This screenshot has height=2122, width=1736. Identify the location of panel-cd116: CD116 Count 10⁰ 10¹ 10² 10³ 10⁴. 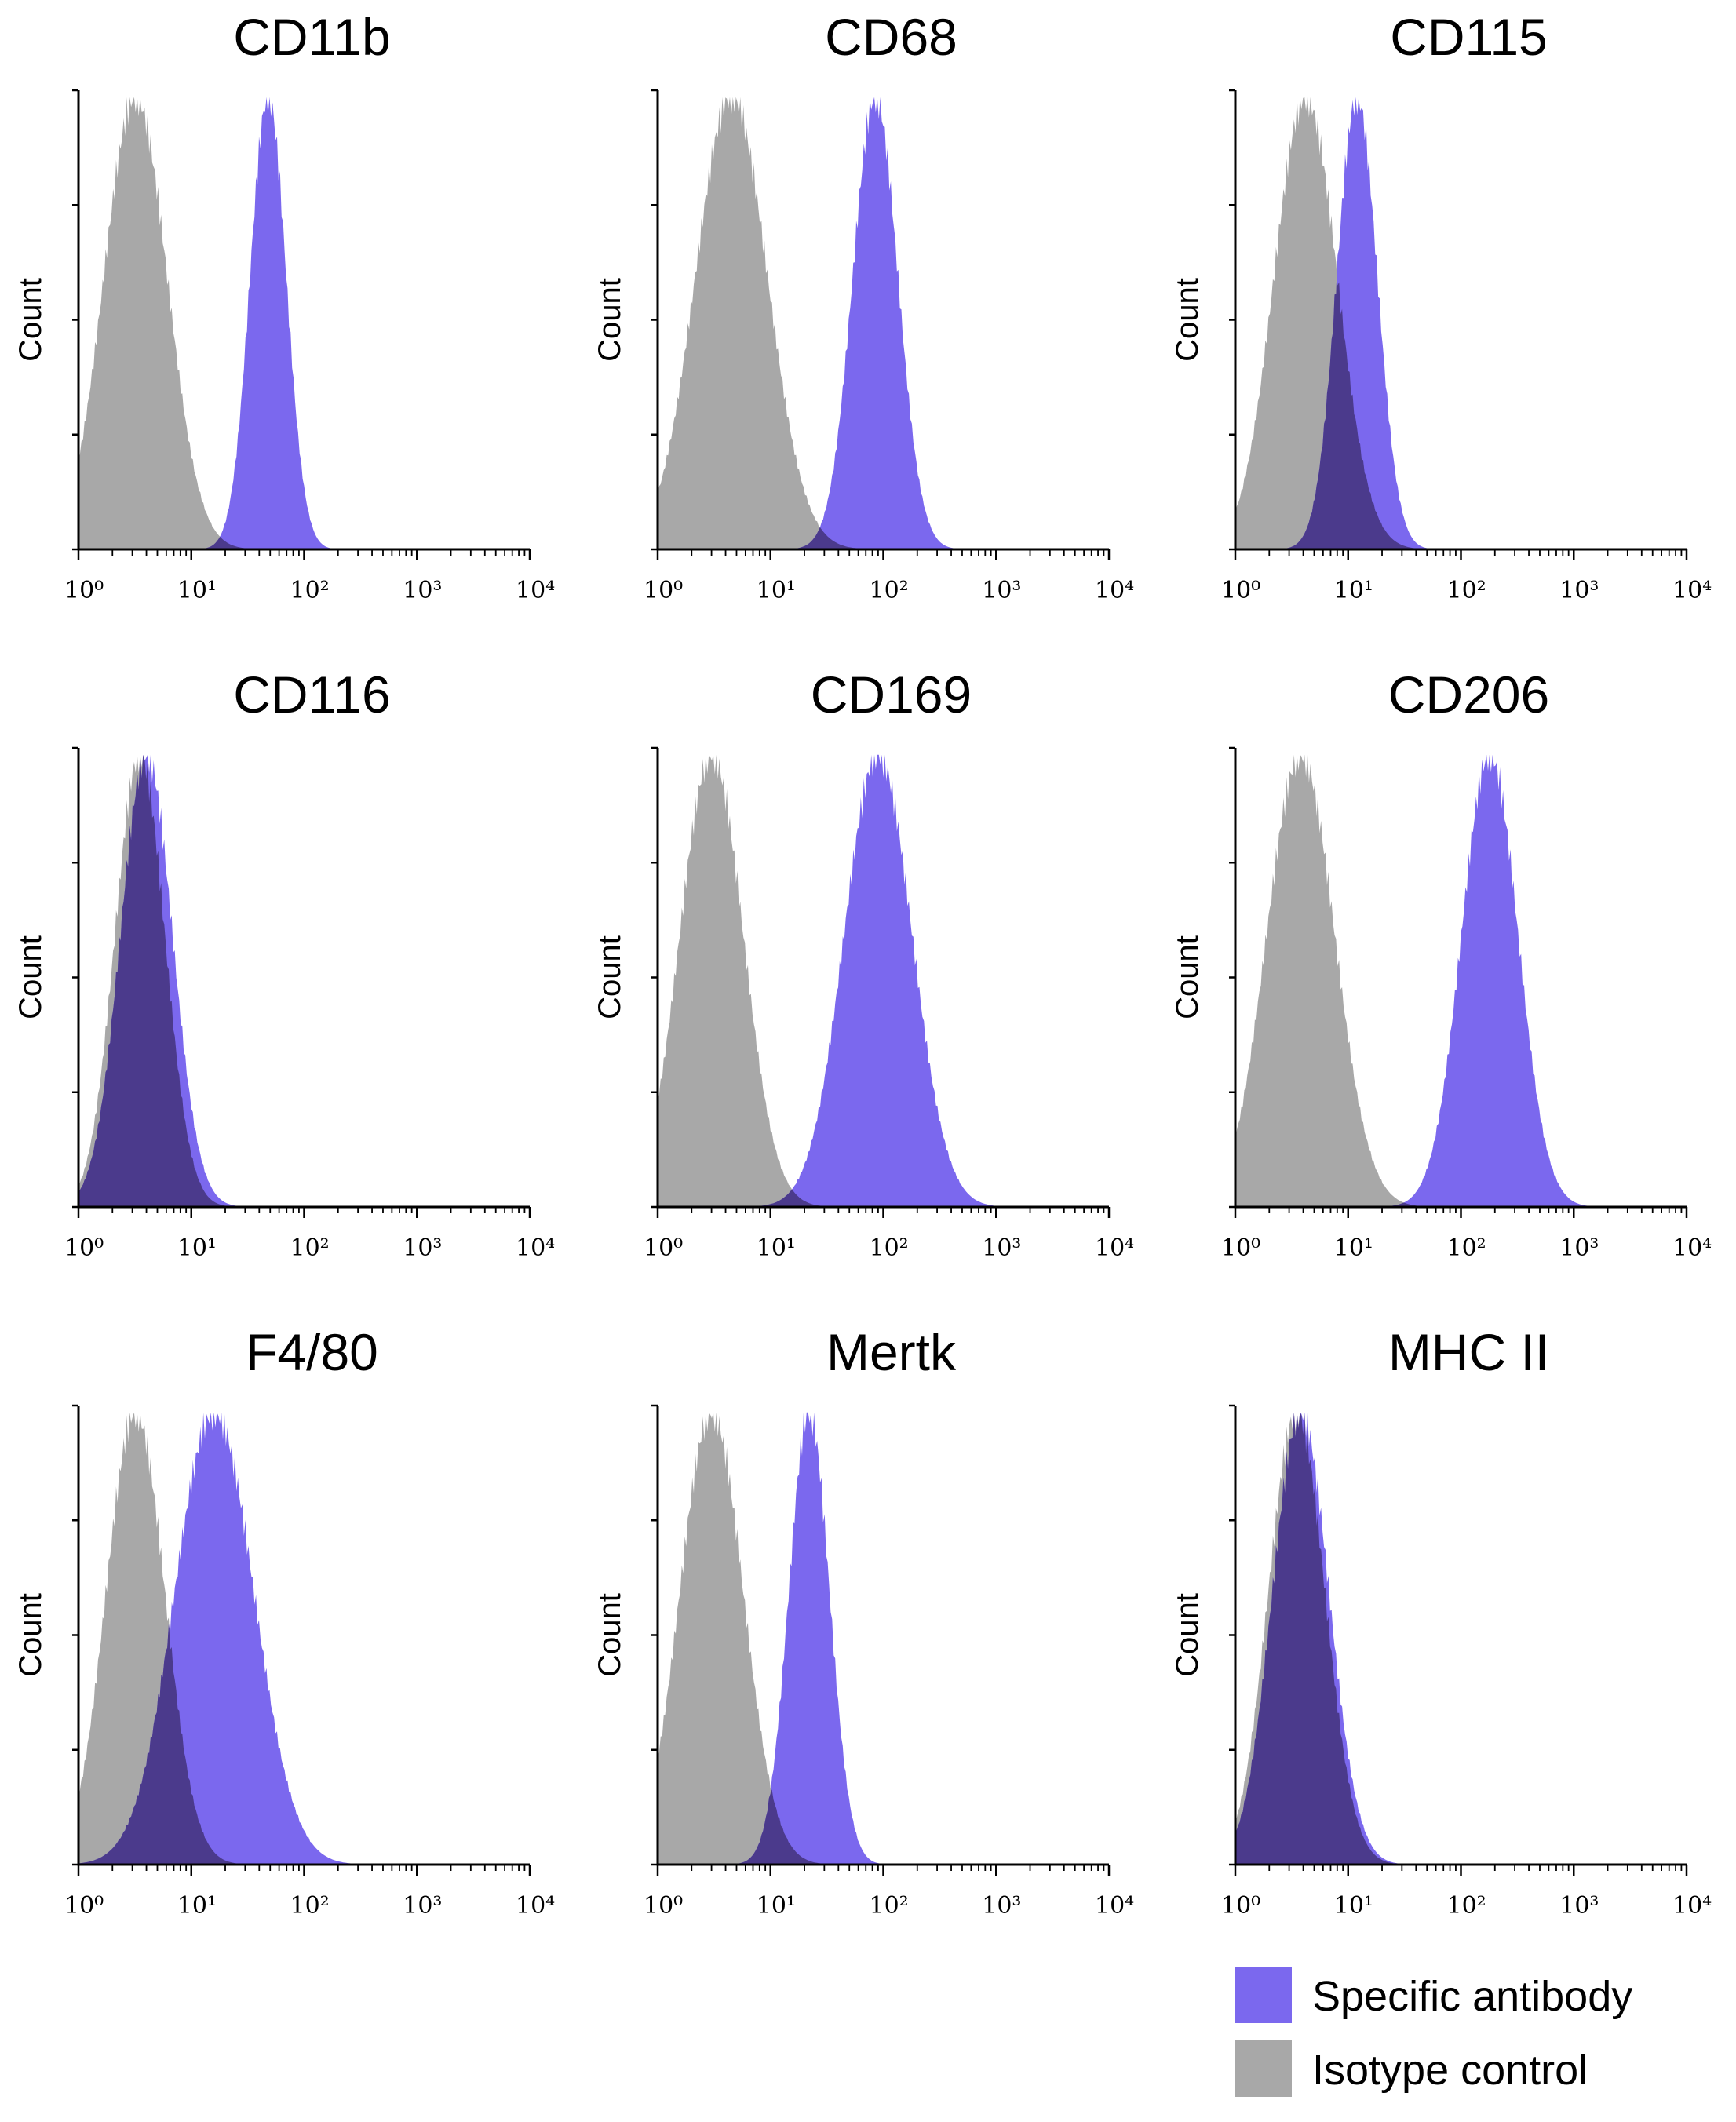
(284, 964).